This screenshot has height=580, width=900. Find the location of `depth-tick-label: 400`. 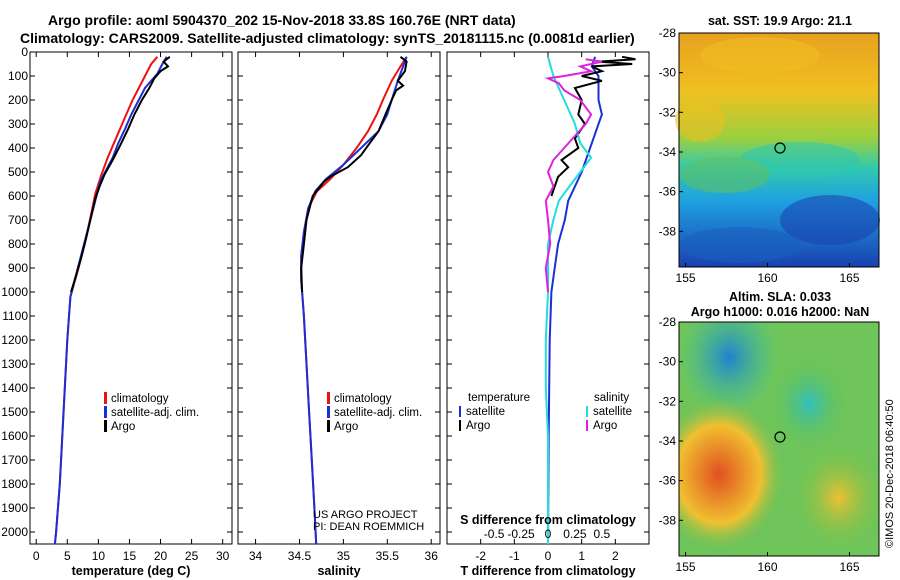

depth-tick-label: 400 is located at coordinates (18, 148).